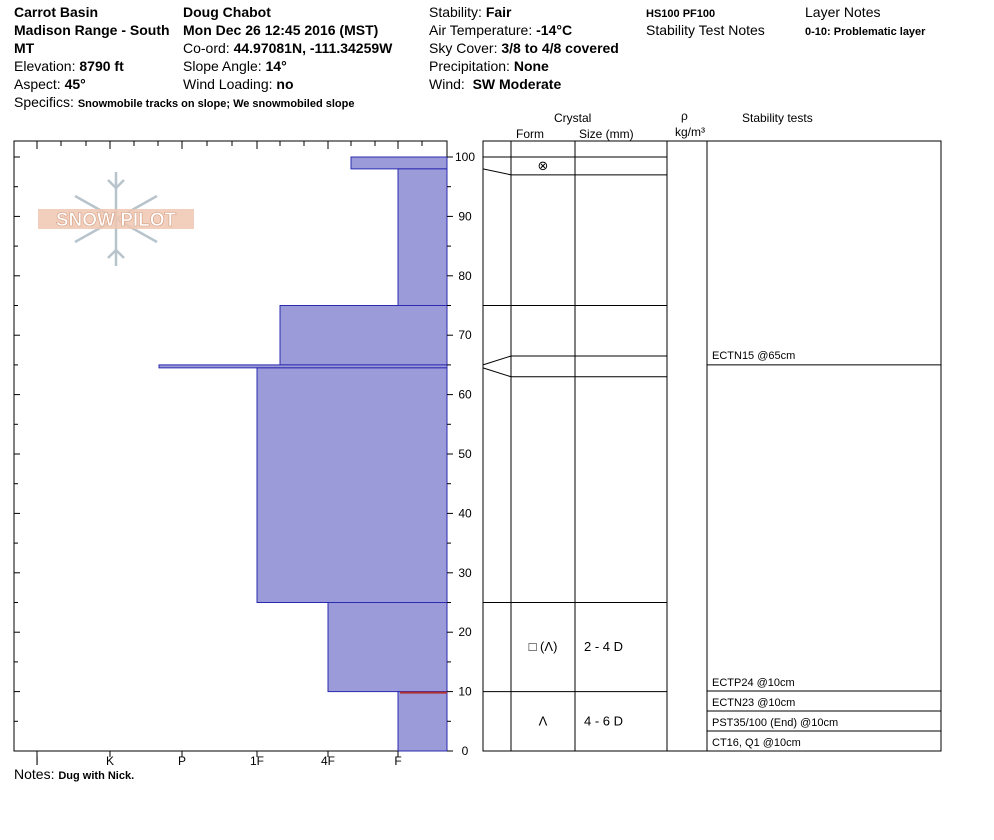 The height and width of the screenshot is (840, 994). Describe the element at coordinates (75, 84) in the screenshot. I see `aspect-value: 45°` at that location.